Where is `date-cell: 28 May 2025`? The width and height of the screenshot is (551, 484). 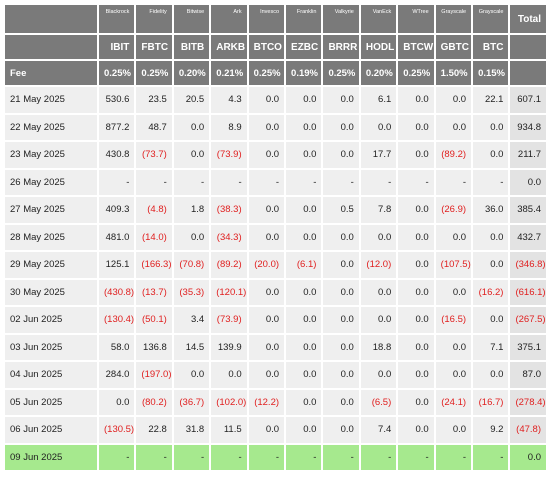 date-cell: 28 May 2025 is located at coordinates (51, 237).